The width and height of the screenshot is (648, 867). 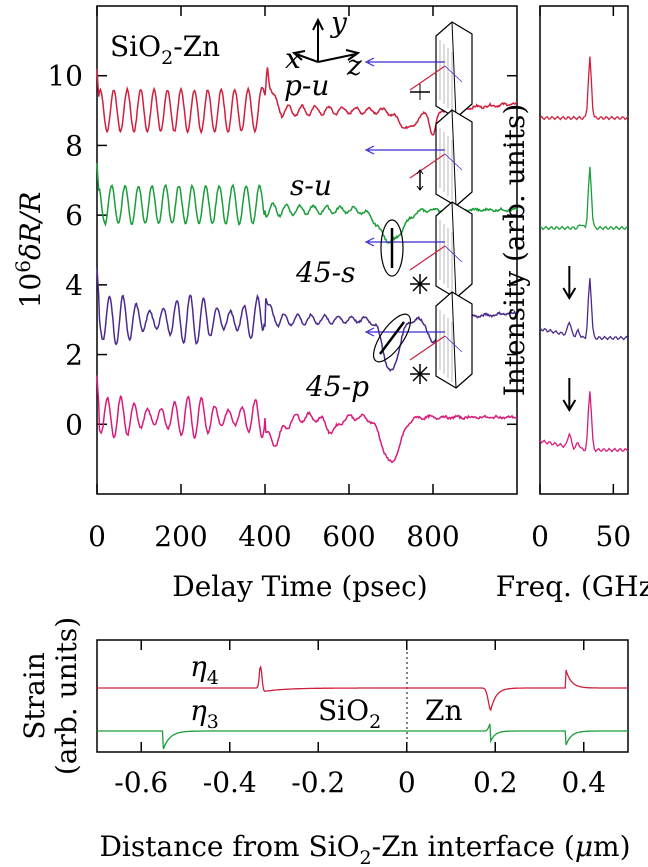 What do you see at coordinates (299, 586) in the screenshot?
I see `main-x-label: Delay Time (psec)` at bounding box center [299, 586].